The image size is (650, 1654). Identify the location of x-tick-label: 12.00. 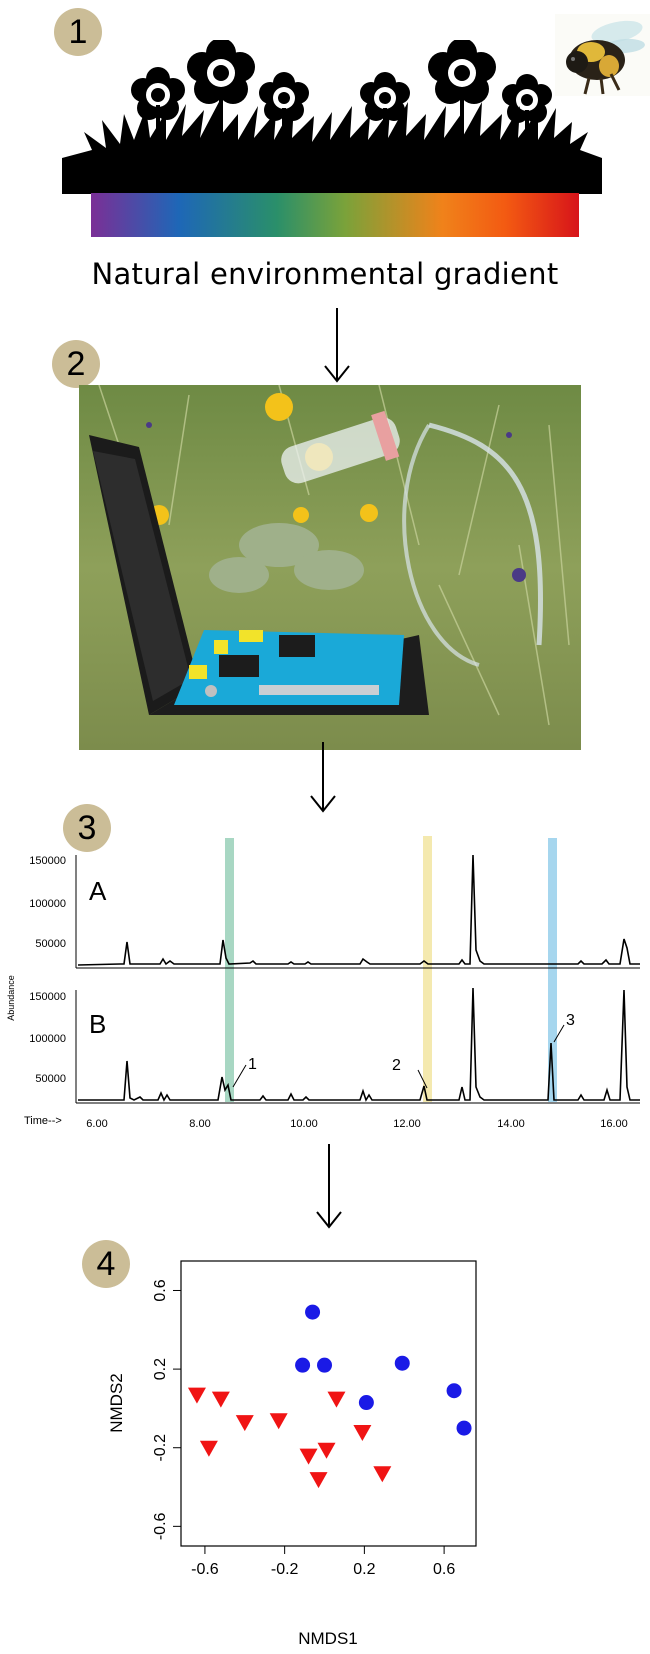
(407, 1124).